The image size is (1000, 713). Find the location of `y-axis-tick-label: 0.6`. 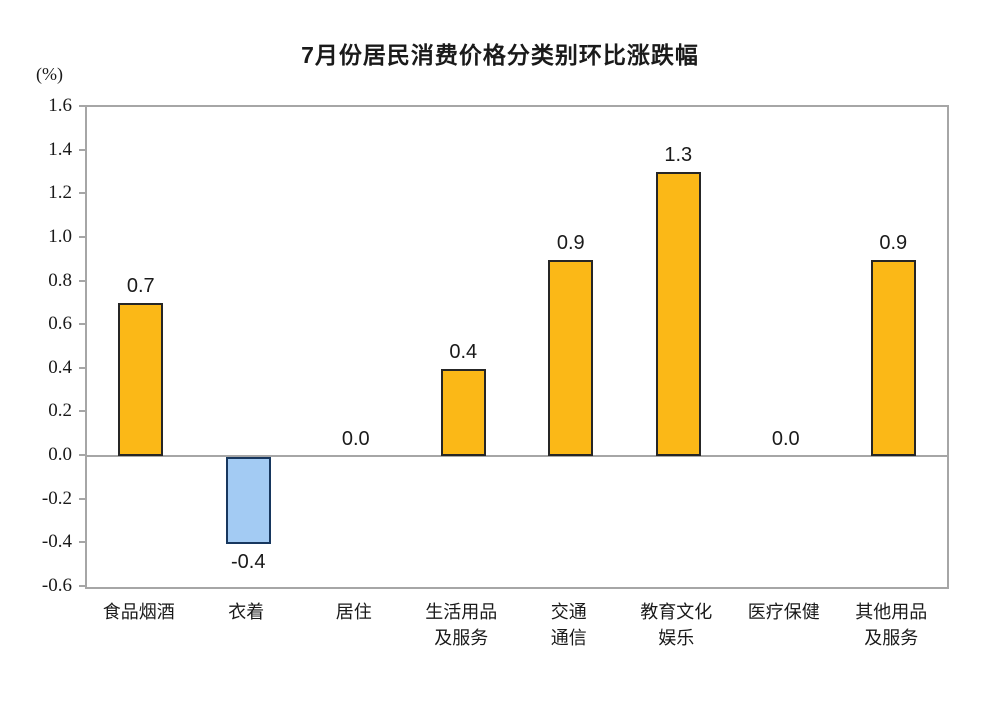

y-axis-tick-label: 0.6 is located at coordinates (60, 324).